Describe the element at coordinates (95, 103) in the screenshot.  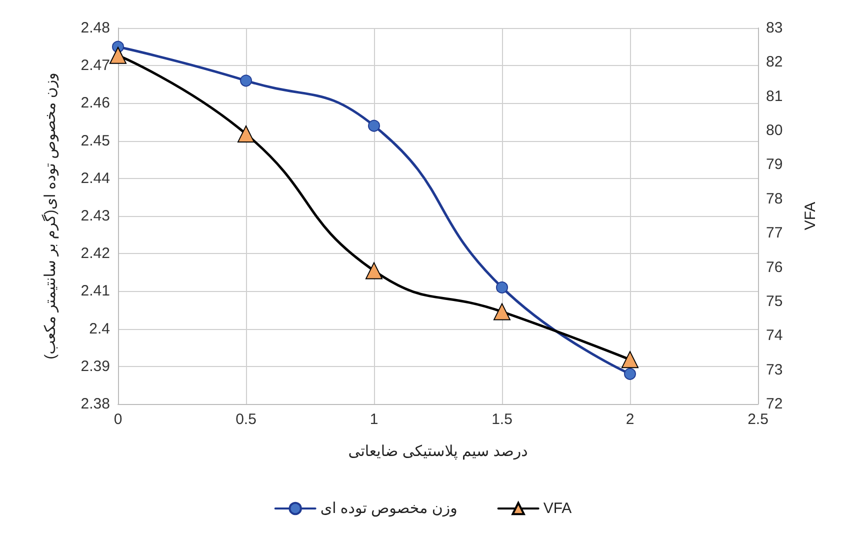
I see `y-tick-label: 2.46` at that location.